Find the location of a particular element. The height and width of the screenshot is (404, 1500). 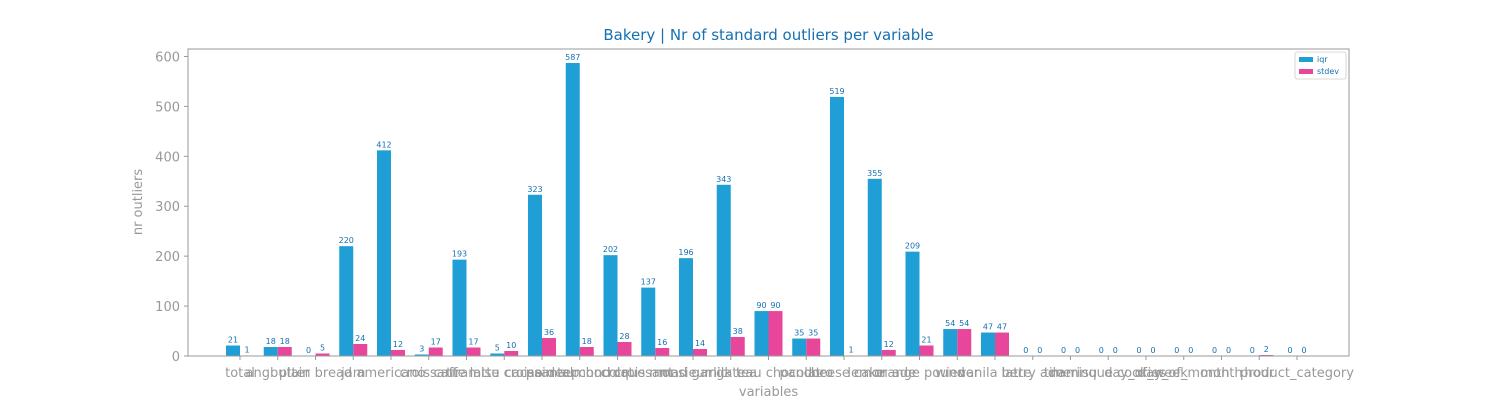

data-label: 3 is located at coordinates (421, 349).